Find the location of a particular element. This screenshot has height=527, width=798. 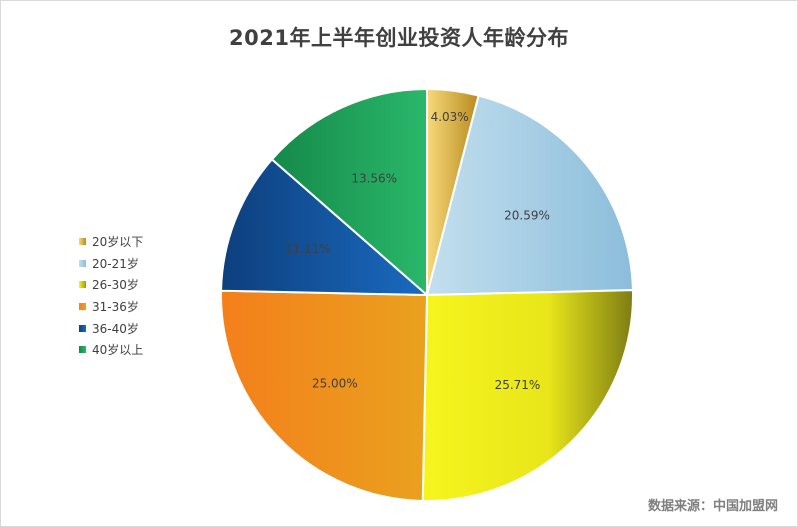

legend-item: 36-40岁 is located at coordinates (111, 328).